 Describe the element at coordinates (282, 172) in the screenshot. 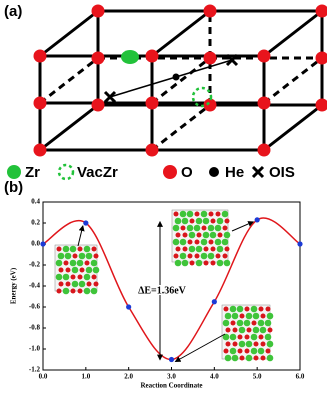

I see `legend-label: OIS` at that location.